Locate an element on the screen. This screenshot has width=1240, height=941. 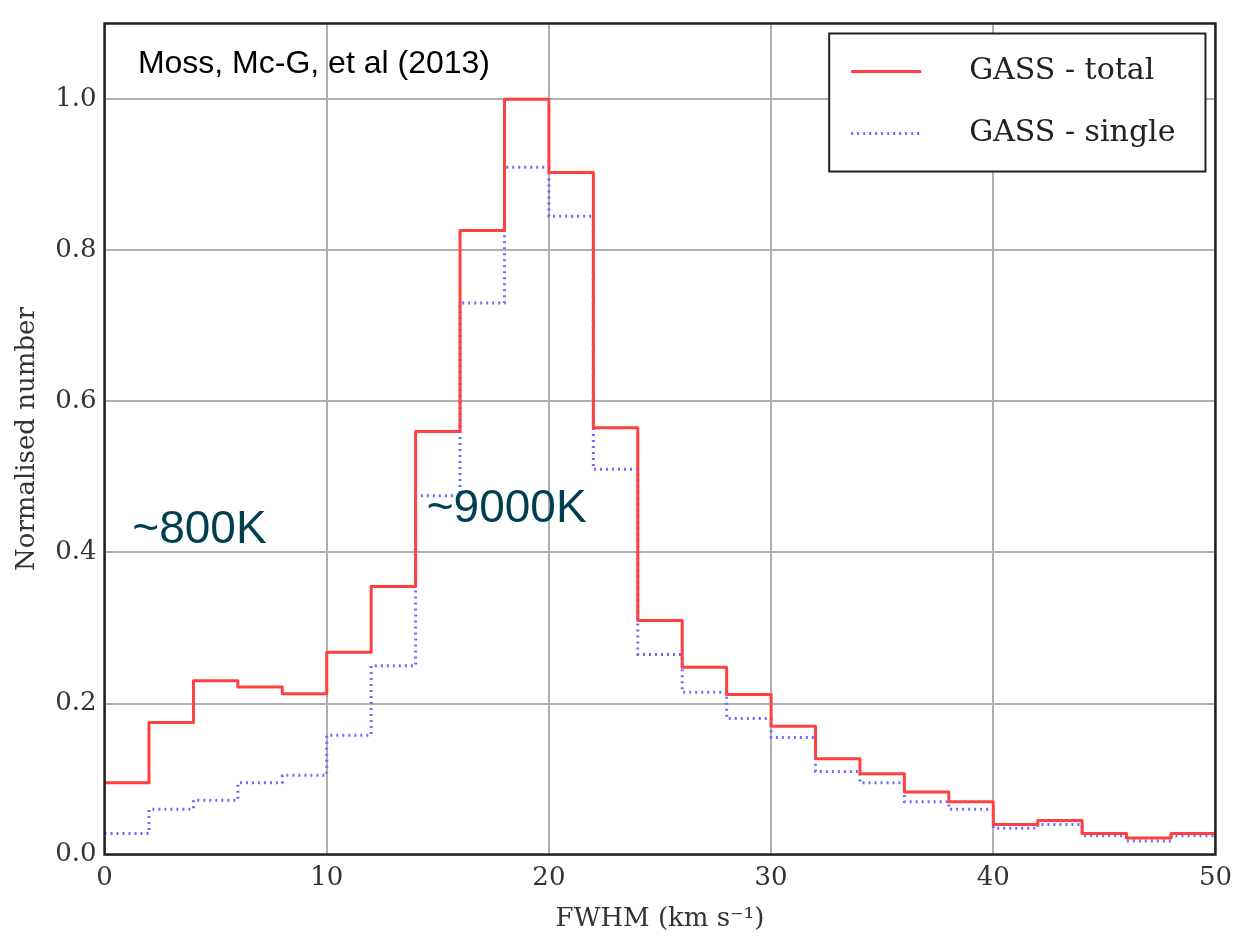
y-tick-label: 0.8 is located at coordinates (76, 247).